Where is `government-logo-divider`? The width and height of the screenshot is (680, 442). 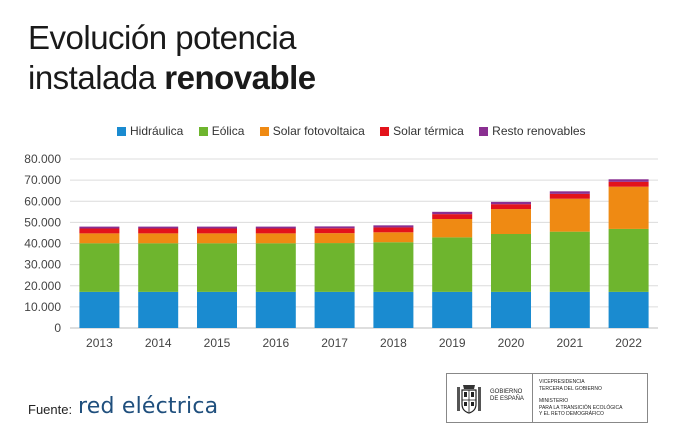
government-logo-divider is located at coordinates (532, 398).